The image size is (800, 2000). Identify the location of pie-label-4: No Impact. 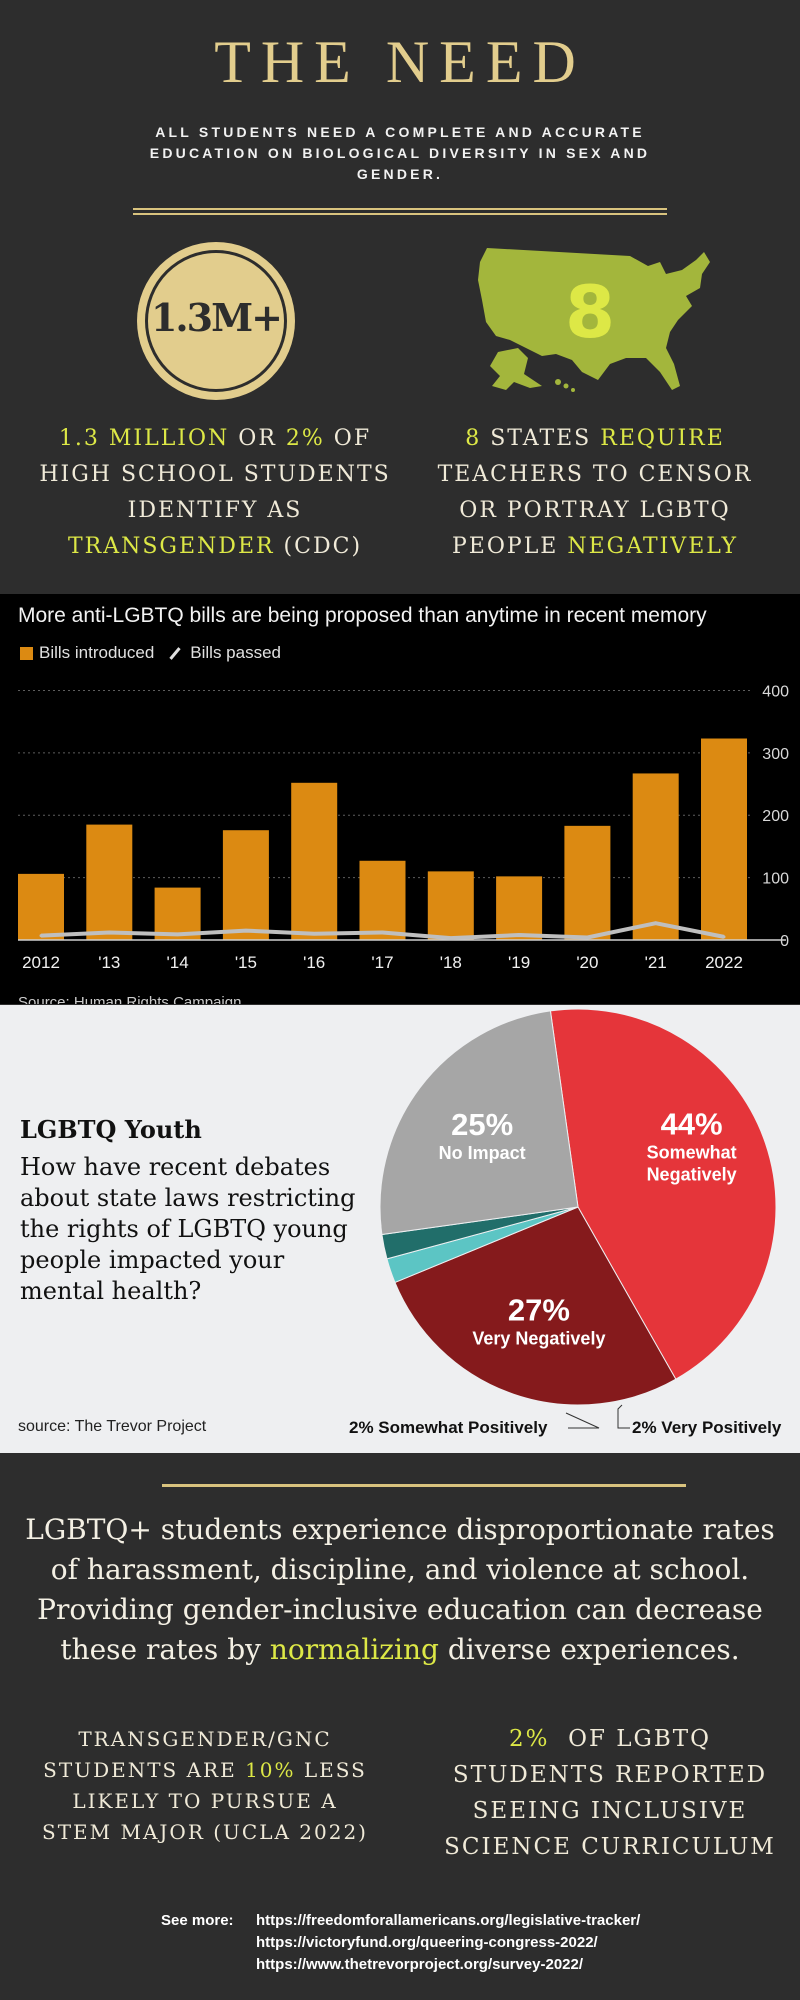
(482, 1153).